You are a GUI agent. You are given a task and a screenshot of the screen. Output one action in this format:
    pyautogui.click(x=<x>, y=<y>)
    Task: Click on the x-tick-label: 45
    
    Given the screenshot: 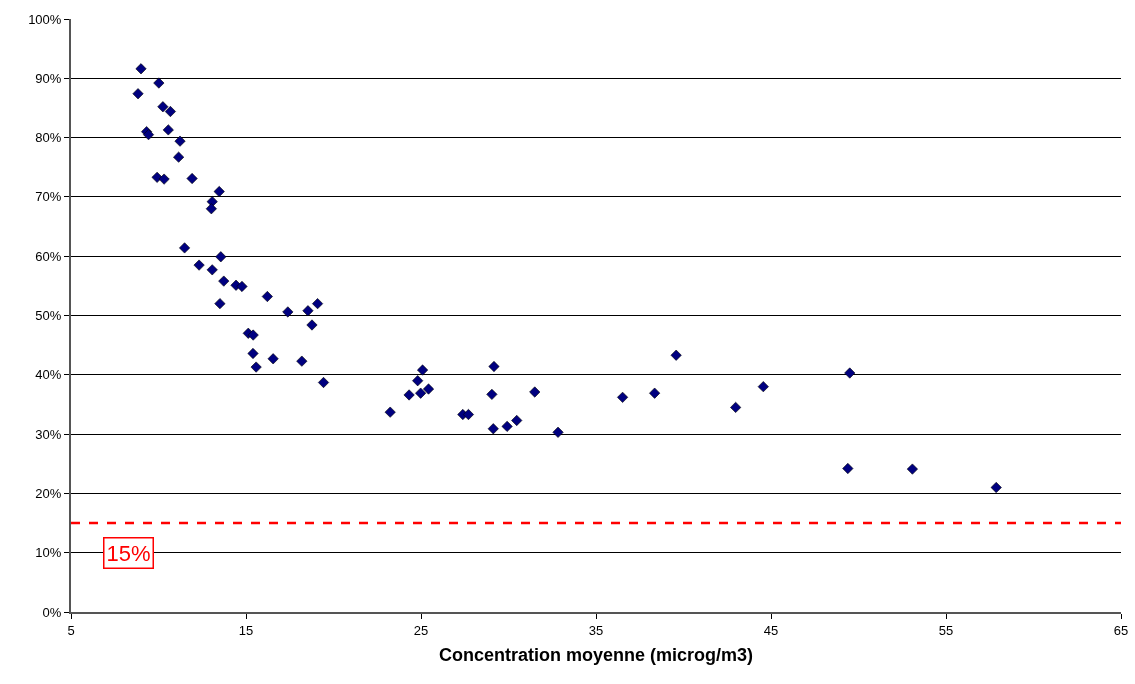 What is the action you would take?
    pyautogui.click(x=771, y=630)
    